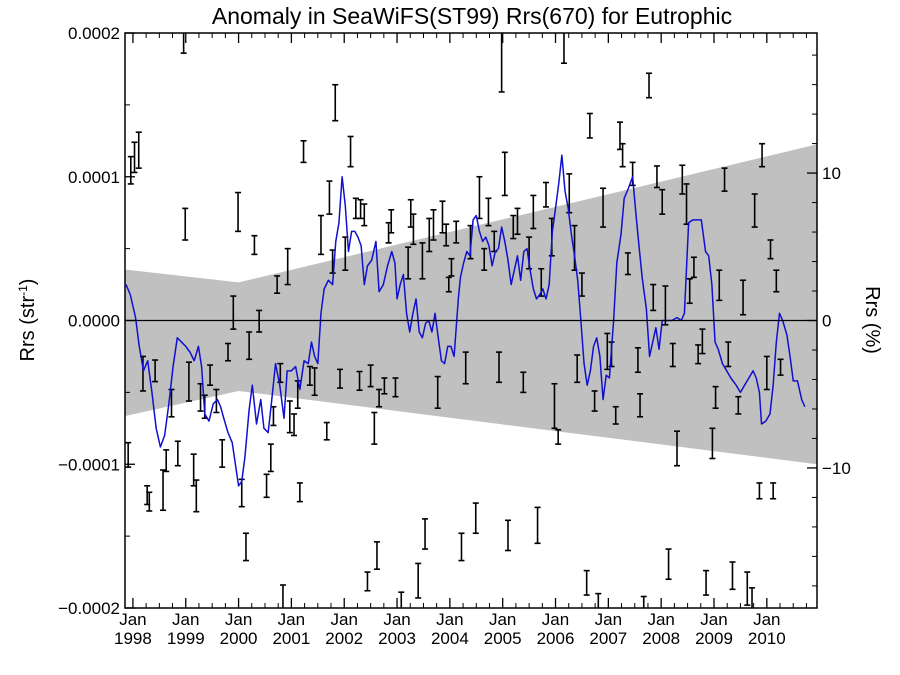 The image size is (900, 675). Describe the element at coordinates (239, 638) in the screenshot. I see `x-tick-year: 2000` at that location.